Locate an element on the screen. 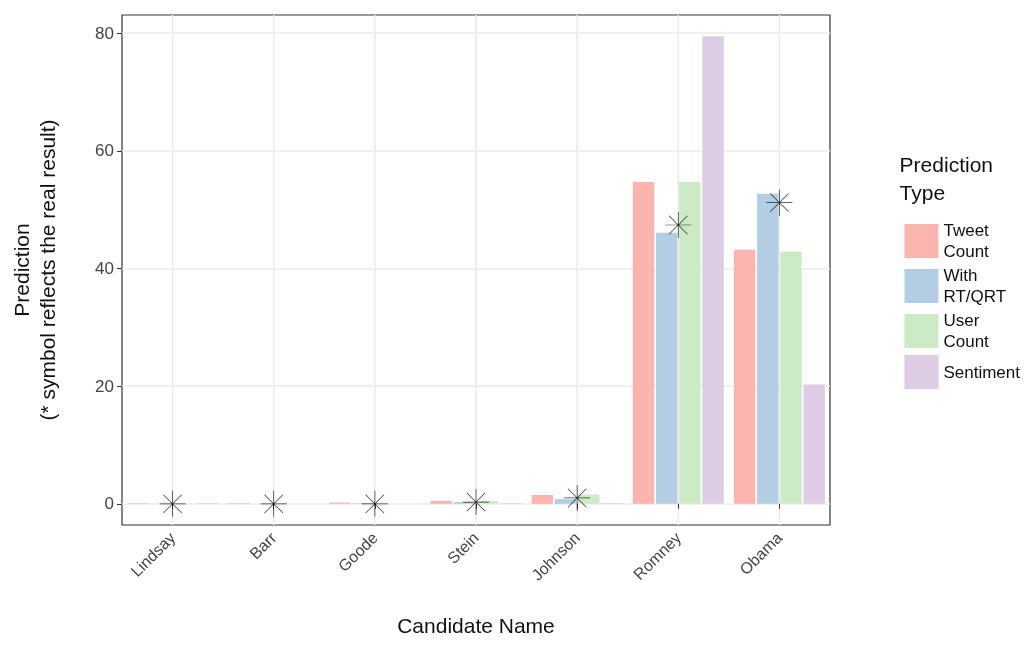 The height and width of the screenshot is (645, 1029). y-tick-label: 60 is located at coordinates (104, 151).